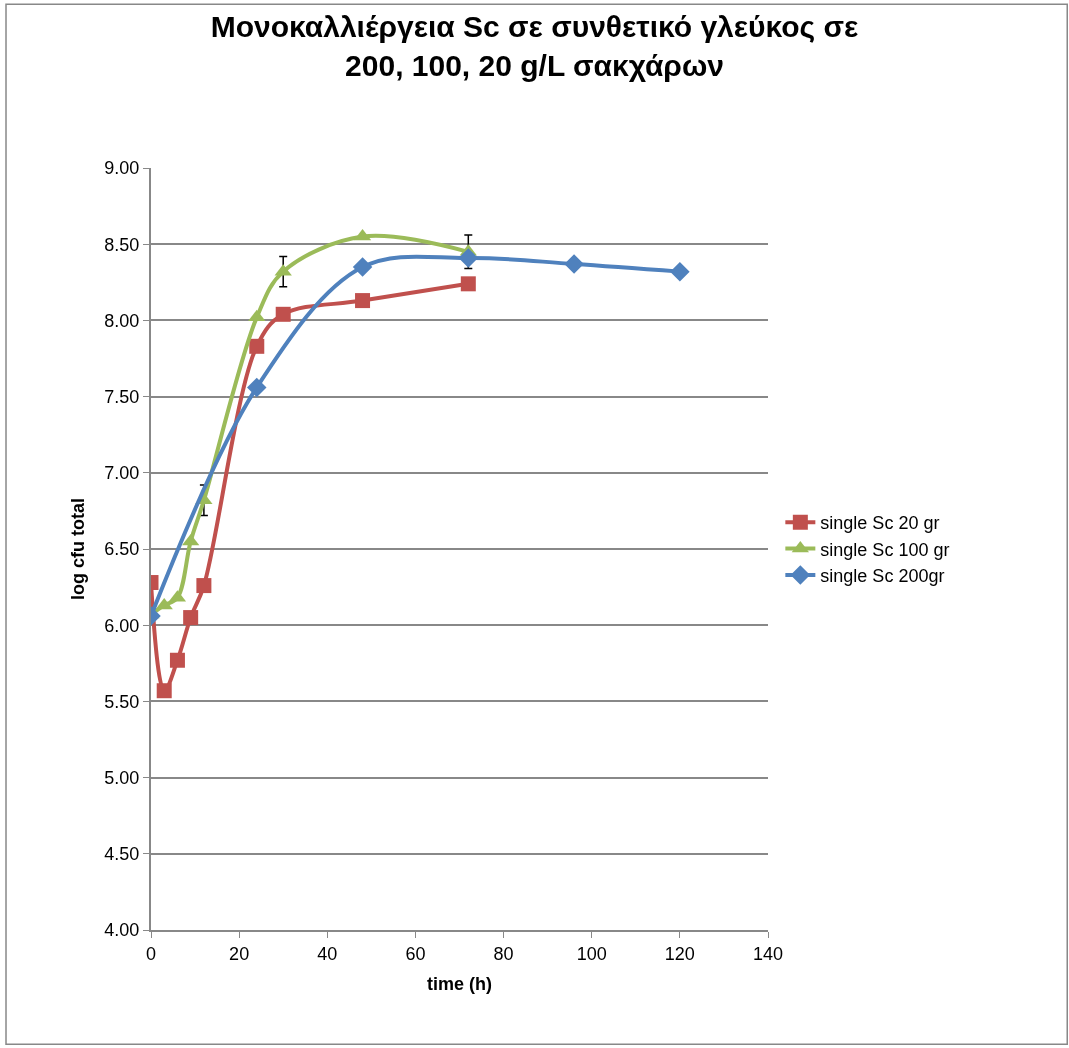 The width and height of the screenshot is (1069, 1048). Describe the element at coordinates (122, 320) in the screenshot. I see `y-tick-label: 8.00` at that location.